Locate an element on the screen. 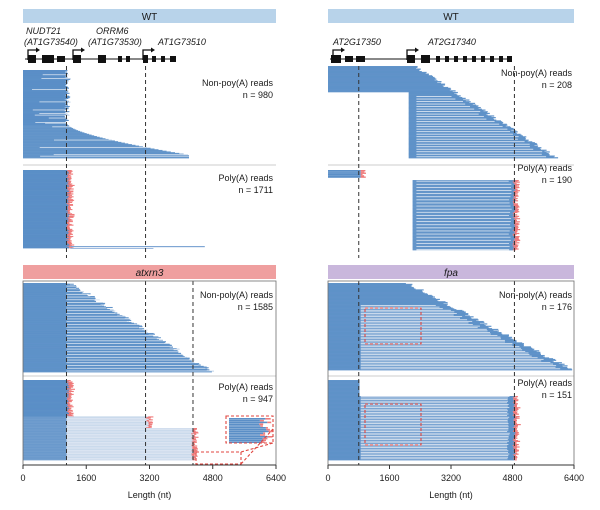 The width and height of the screenshot is (600, 510). panel-r4-count: n = 151 is located at coordinates (557, 395).